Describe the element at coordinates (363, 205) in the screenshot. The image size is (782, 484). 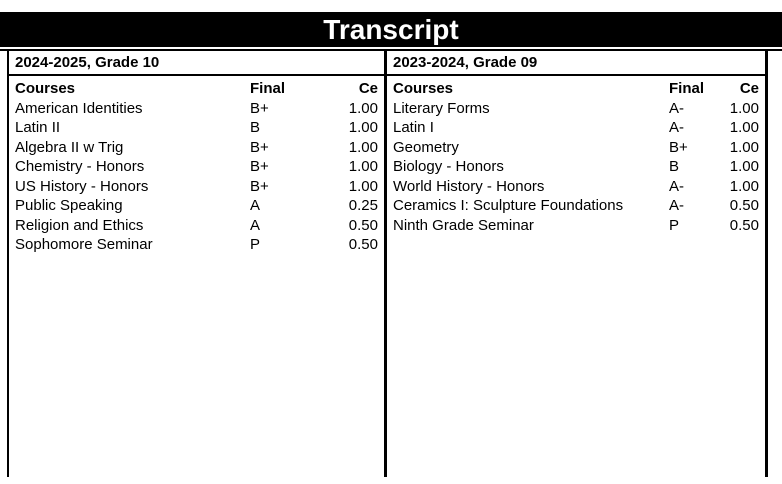
I see `credits-earned: 0.25` at that location.